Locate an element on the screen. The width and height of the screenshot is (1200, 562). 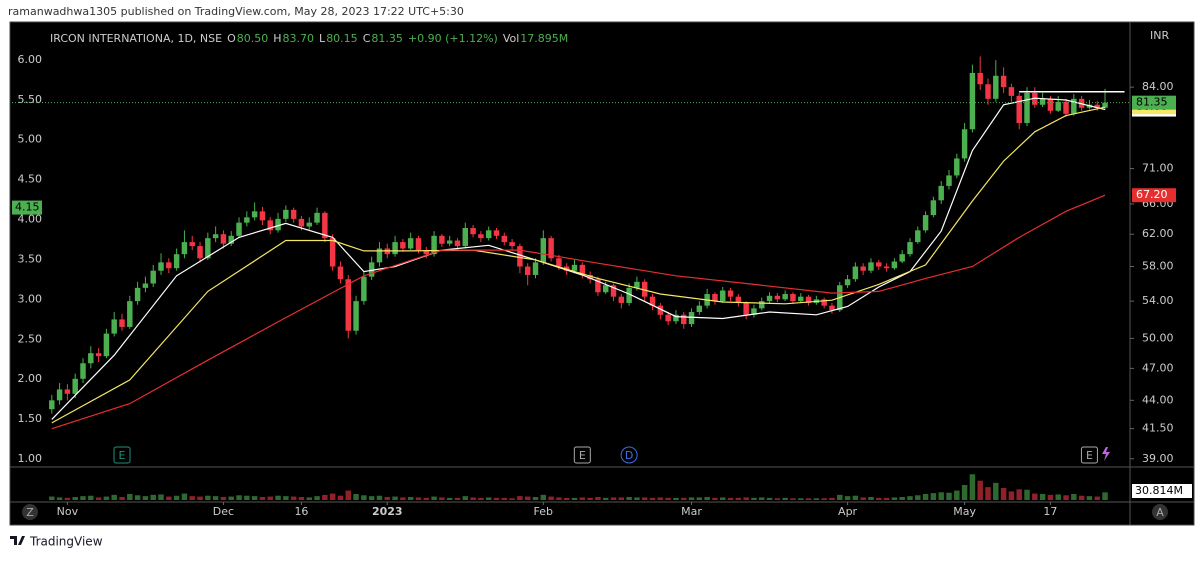
y-tick-label: 71.00 is located at coordinates (1158, 168).